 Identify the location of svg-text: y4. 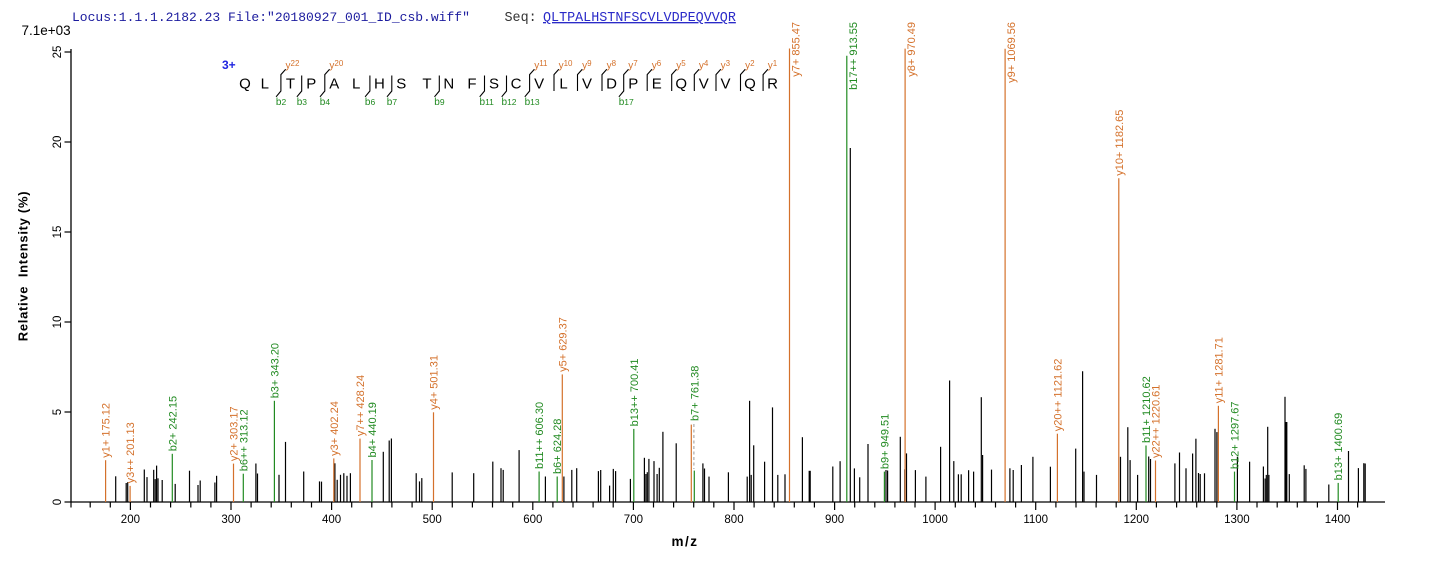
(704, 65).